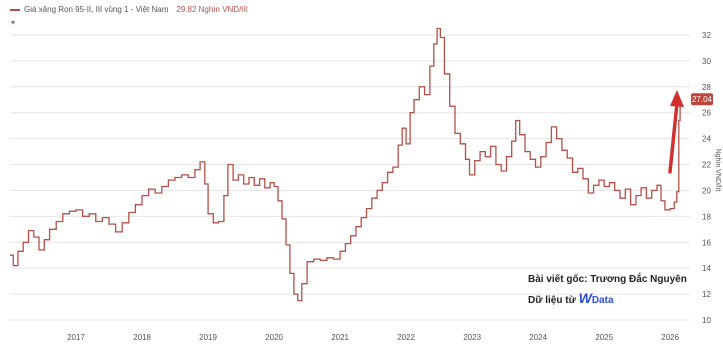 Image resolution: width=723 pixels, height=346 pixels. What do you see at coordinates (717, 170) in the screenshot?
I see `y-axis-label: Nghìn VND/lít` at bounding box center [717, 170].